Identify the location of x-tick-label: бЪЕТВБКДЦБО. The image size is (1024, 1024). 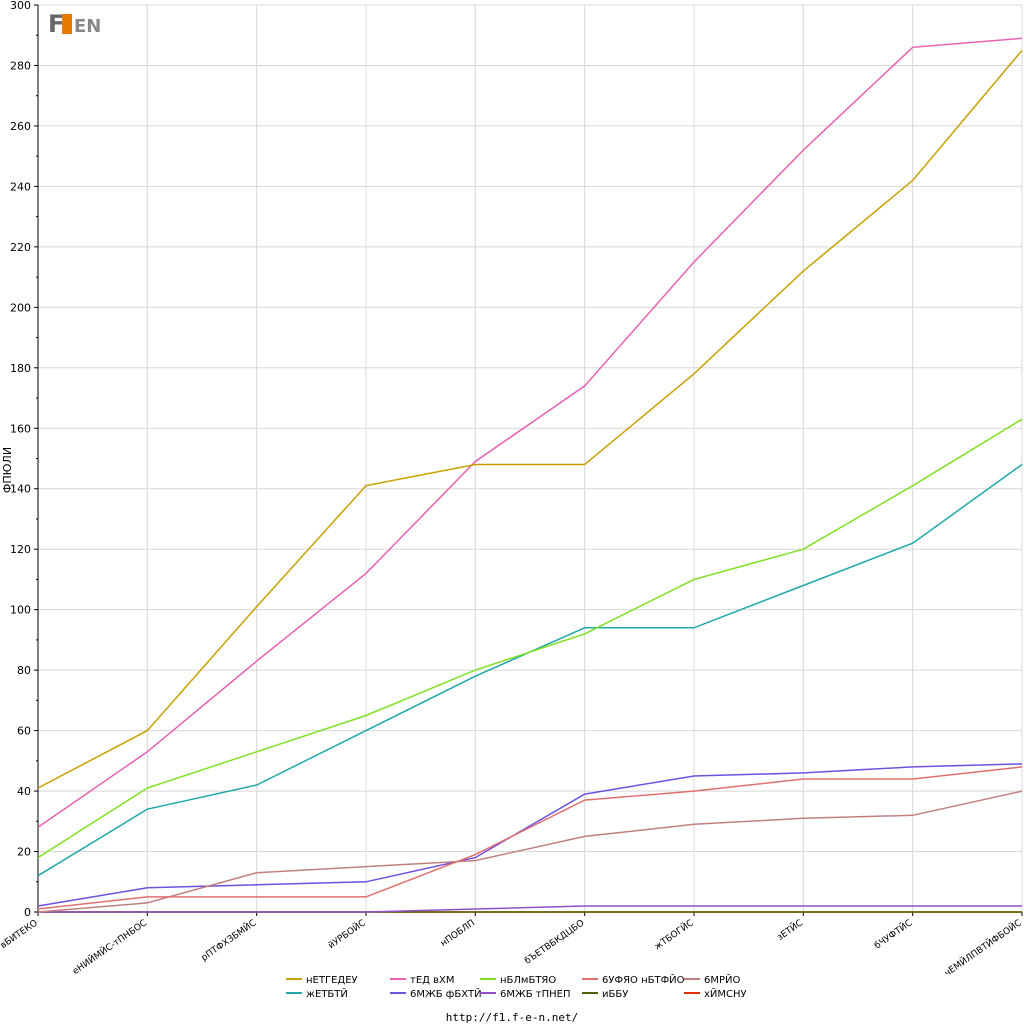
(554, 942).